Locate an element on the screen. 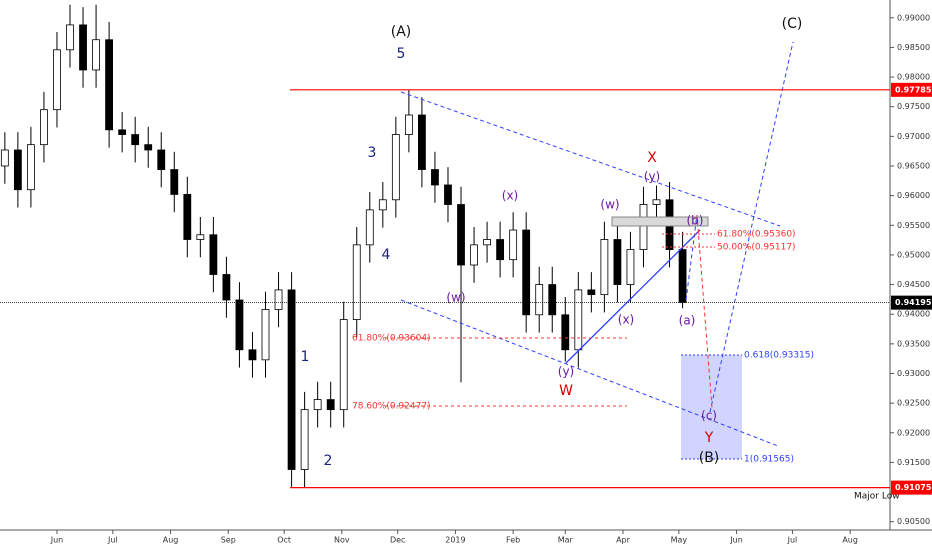  wave-label: X is located at coordinates (652, 158).